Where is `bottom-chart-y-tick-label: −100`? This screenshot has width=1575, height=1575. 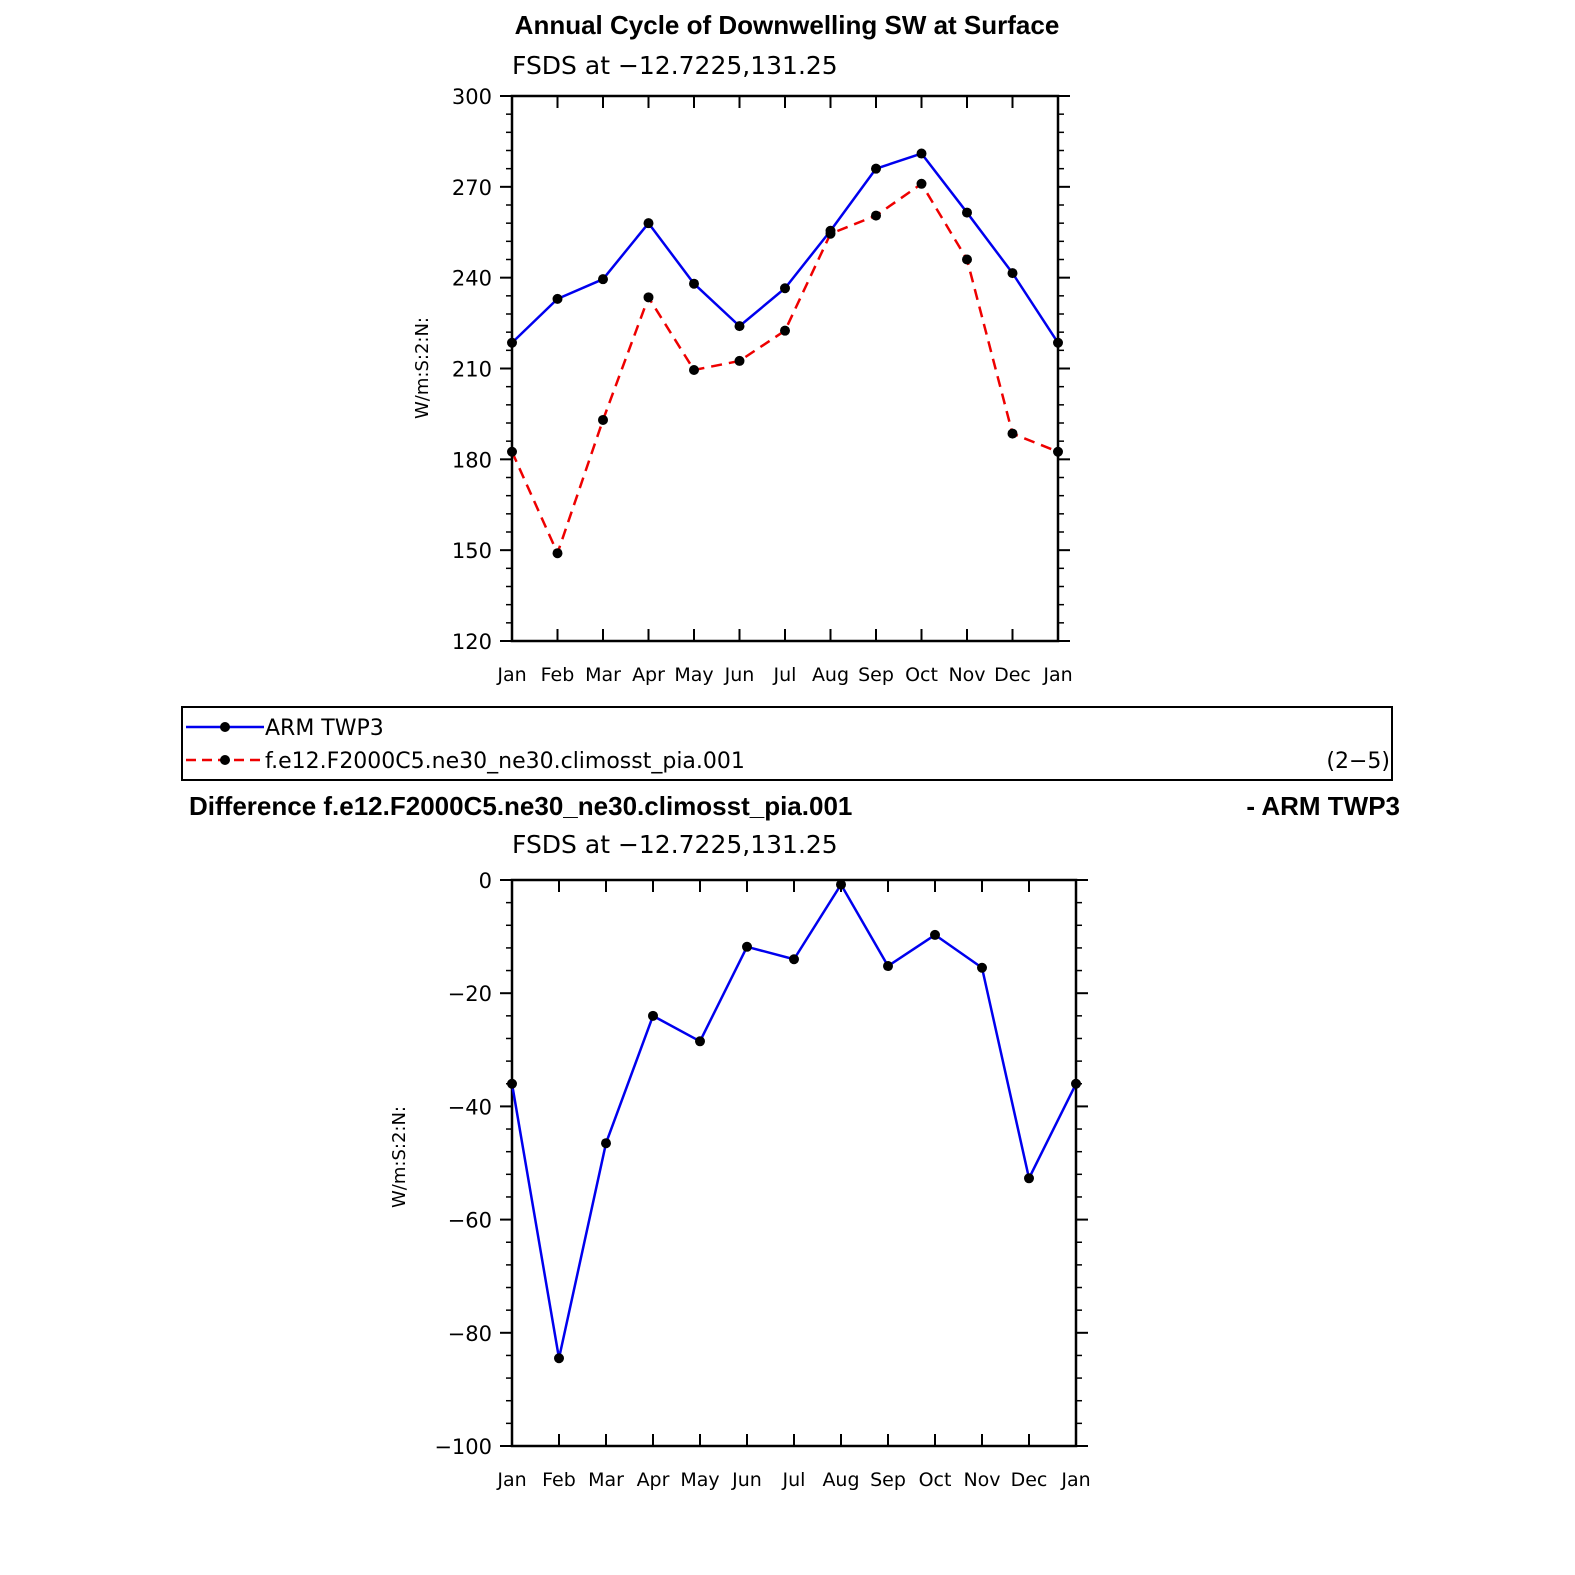
bottom-chart-y-tick-label: −100 is located at coordinates (463, 1447).